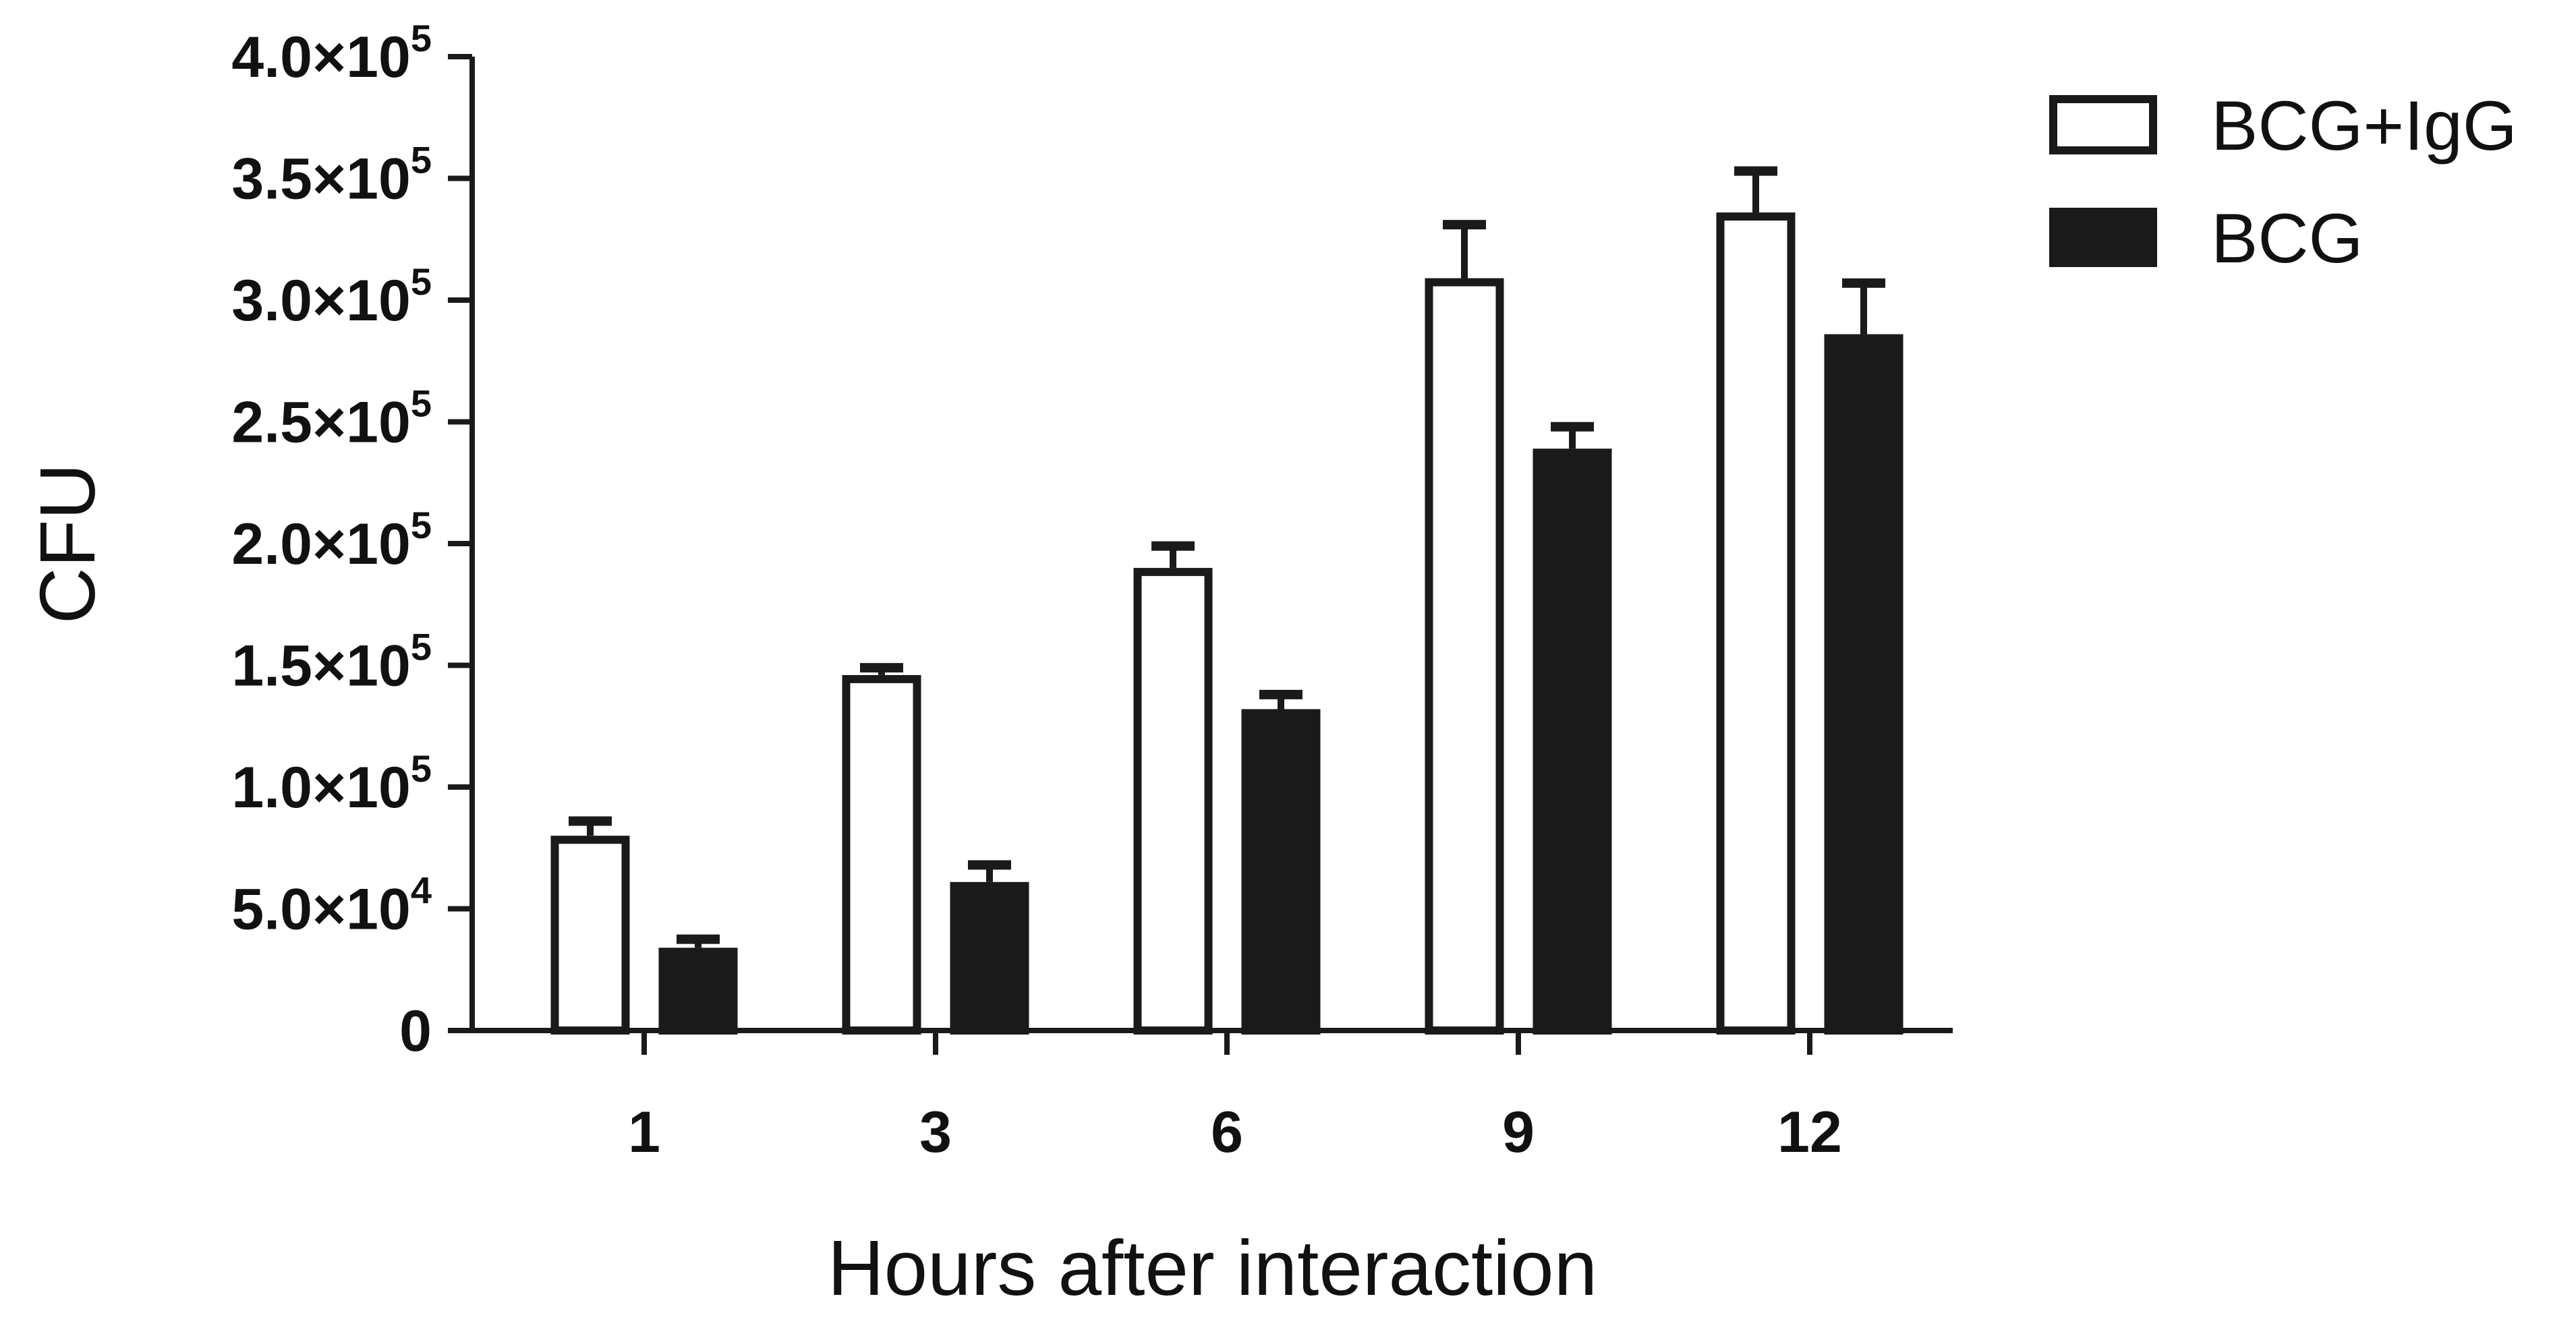  Describe the element at coordinates (644, 1132) in the screenshot. I see `x-tick-label: 1` at that location.